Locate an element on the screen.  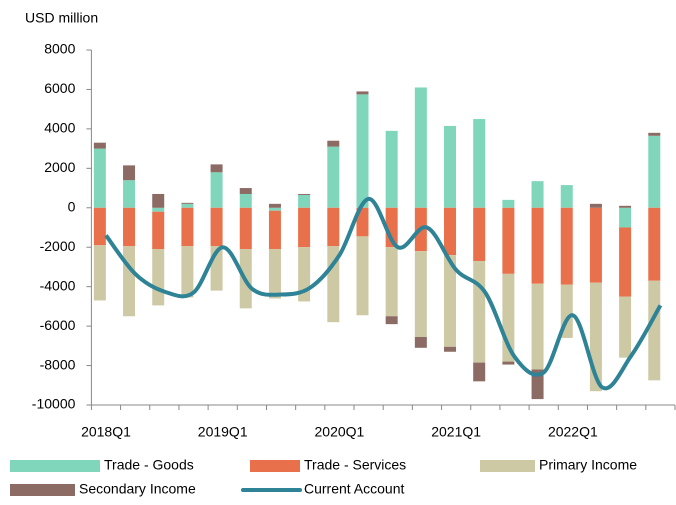
y-tick-label: -2000 is located at coordinates (58, 246).